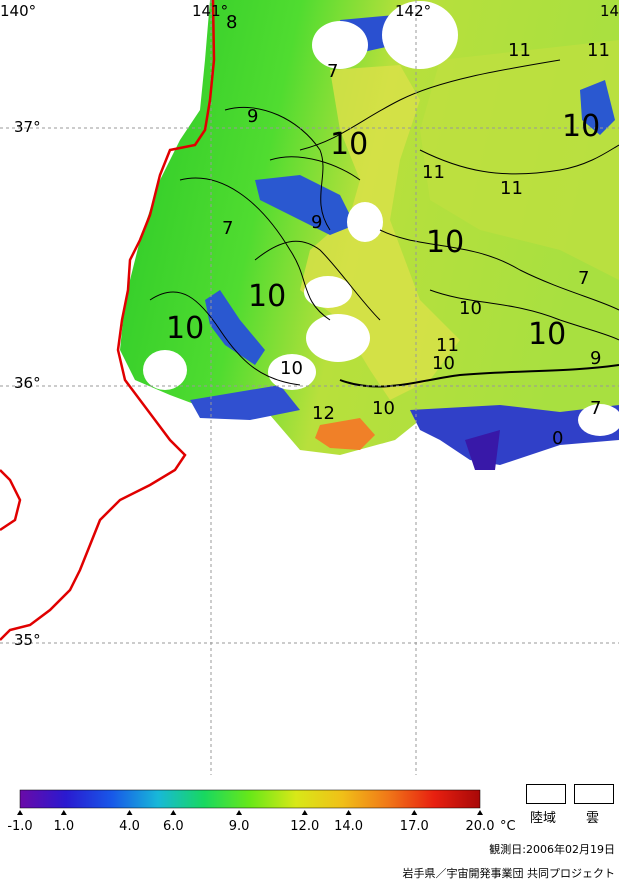  I want to click on colorbar-tick-label: 4.0, so click(129, 826).